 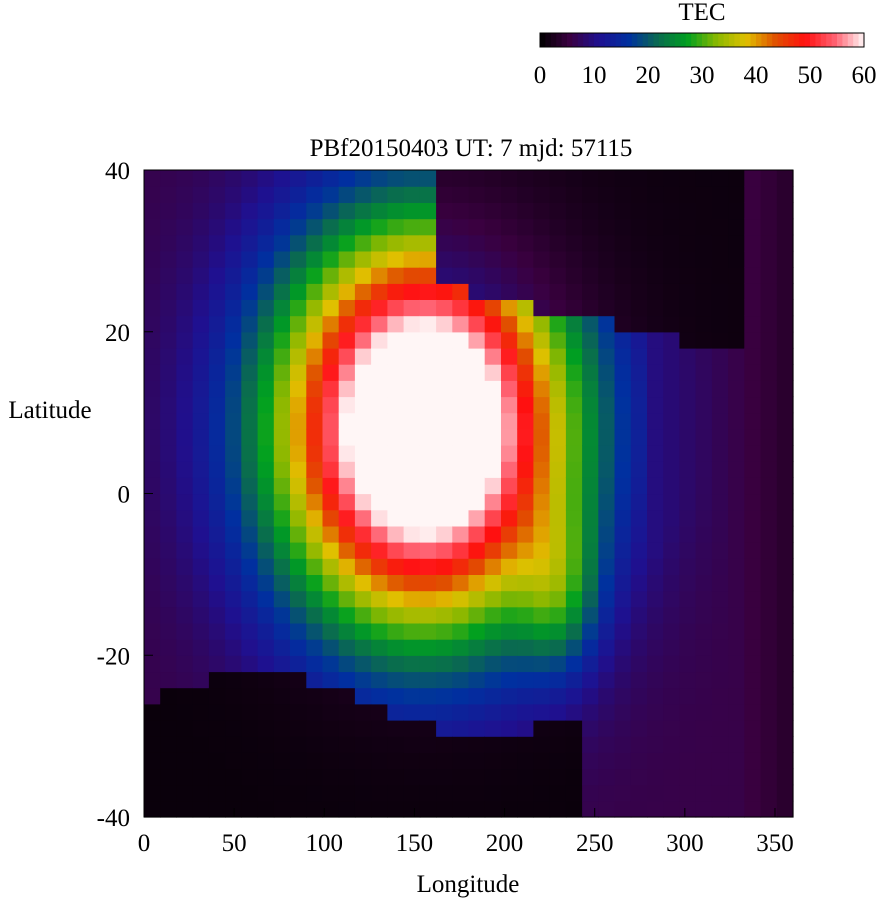 What do you see at coordinates (775, 843) in the screenshot?
I see `x-tick-label: 350` at bounding box center [775, 843].